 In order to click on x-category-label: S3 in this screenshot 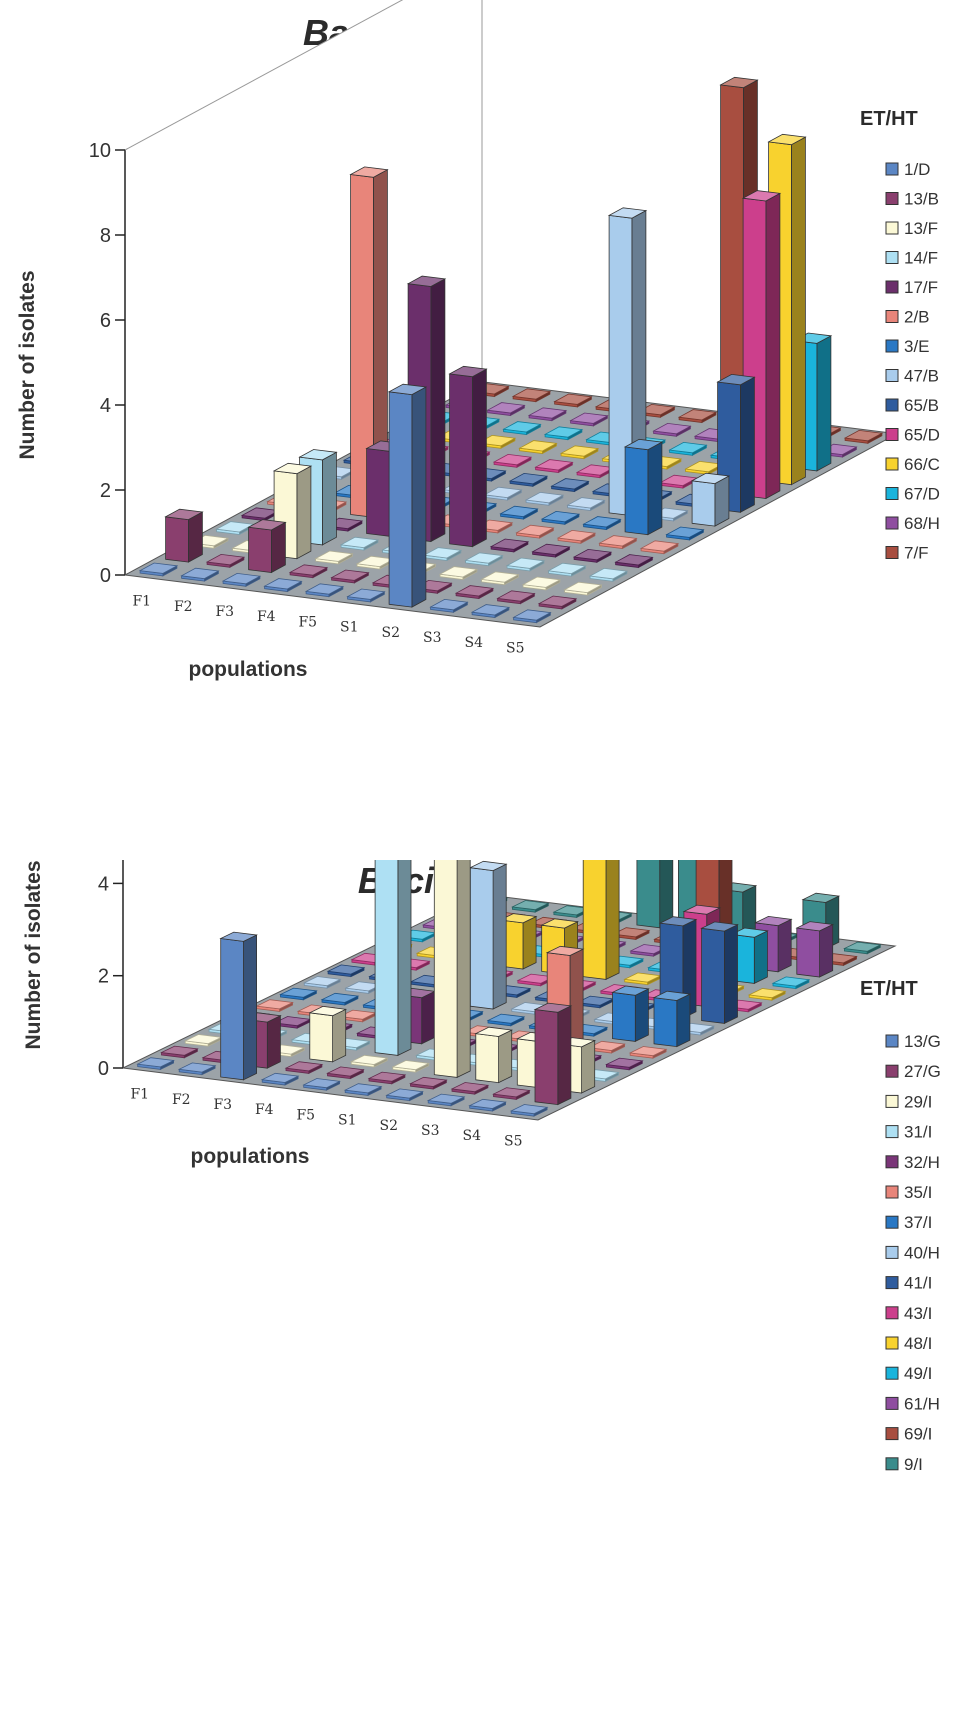, I will do `click(432, 638)`.